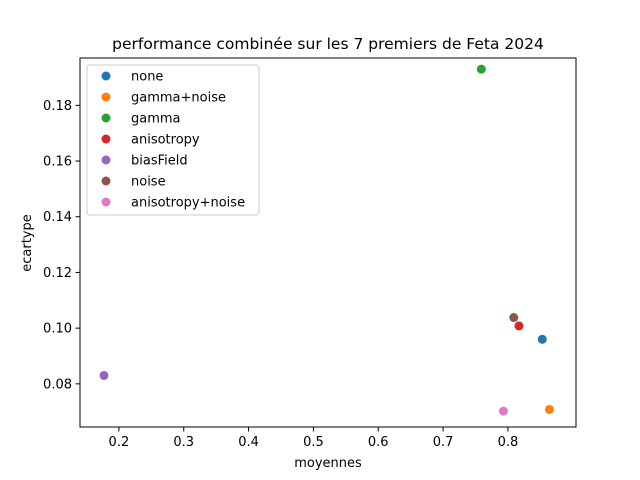  Describe the element at coordinates (328, 463) in the screenshot. I see `x-axis-label: moyennes` at that location.